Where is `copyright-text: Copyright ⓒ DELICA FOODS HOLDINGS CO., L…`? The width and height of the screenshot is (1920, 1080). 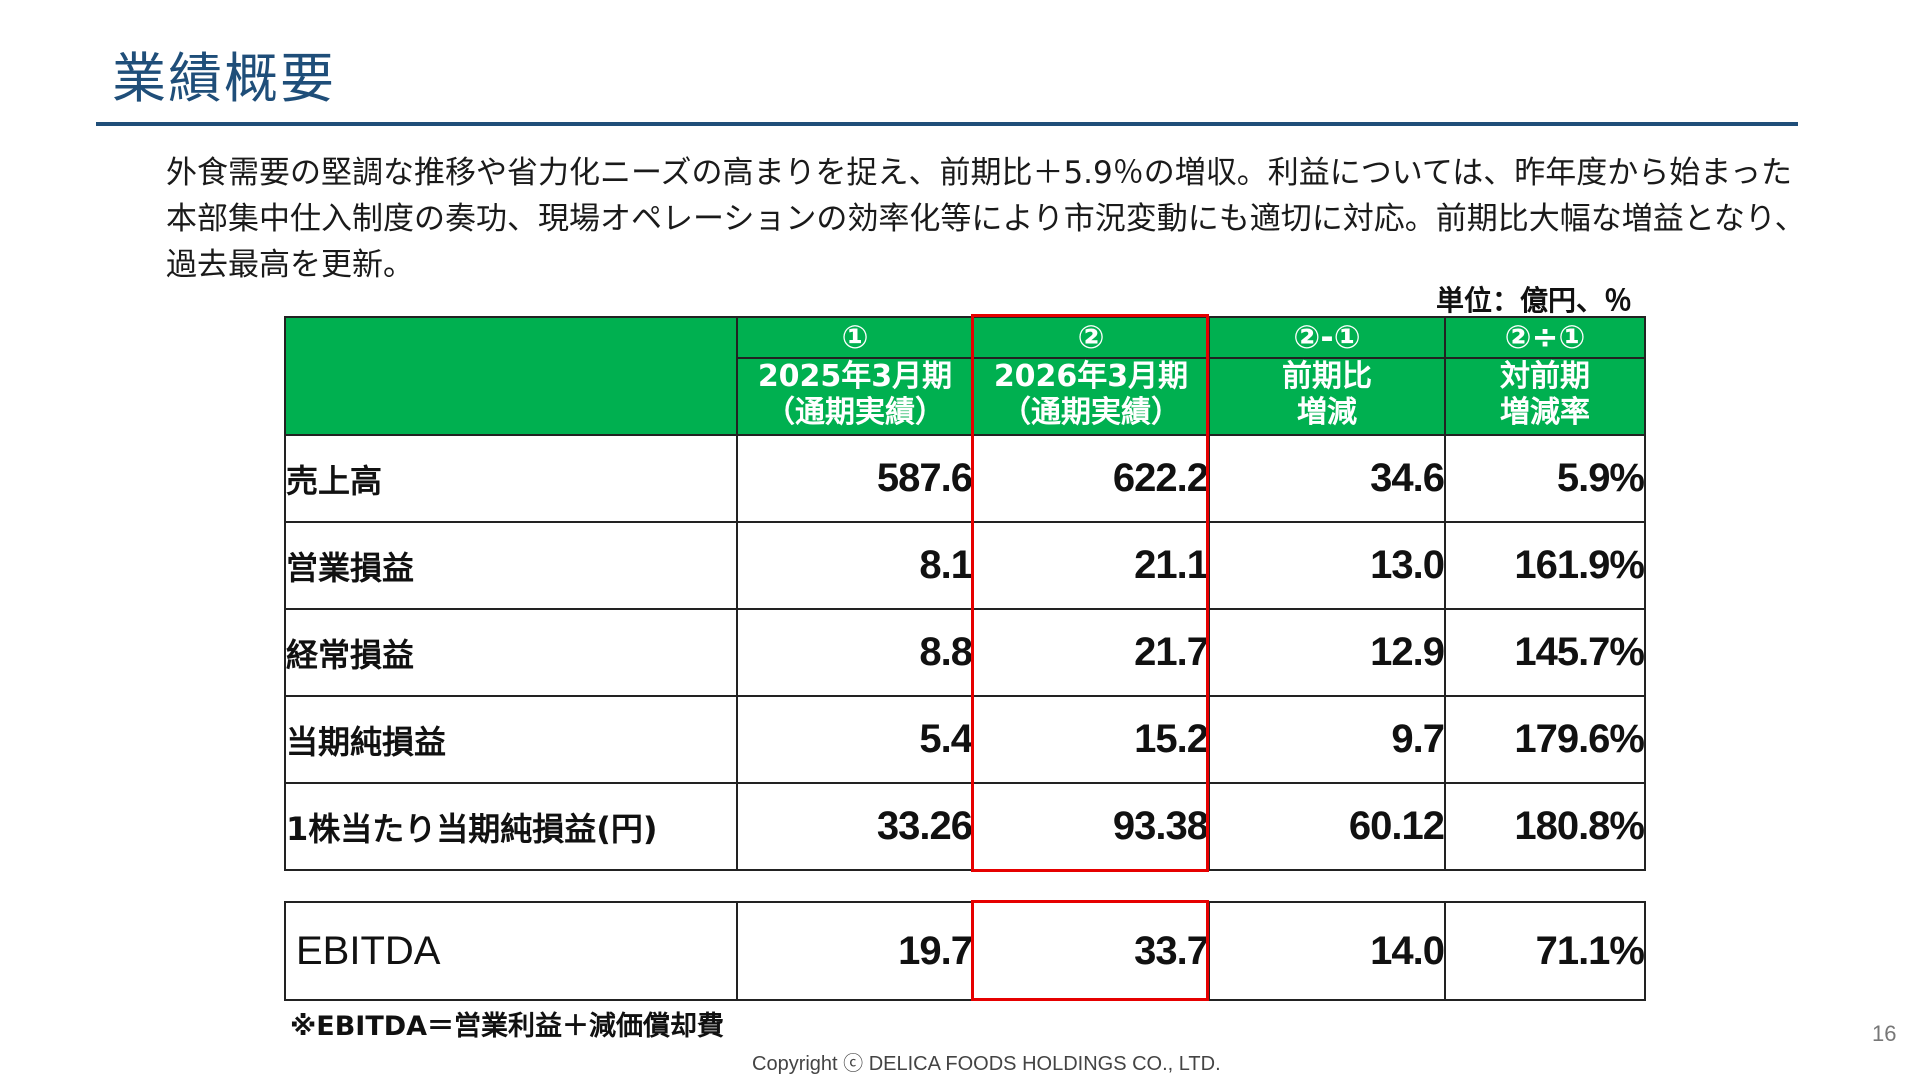
copyright-text: Copyright ⓒ DELICA FOODS HOLDINGS CO., L… is located at coordinates (986, 1064).